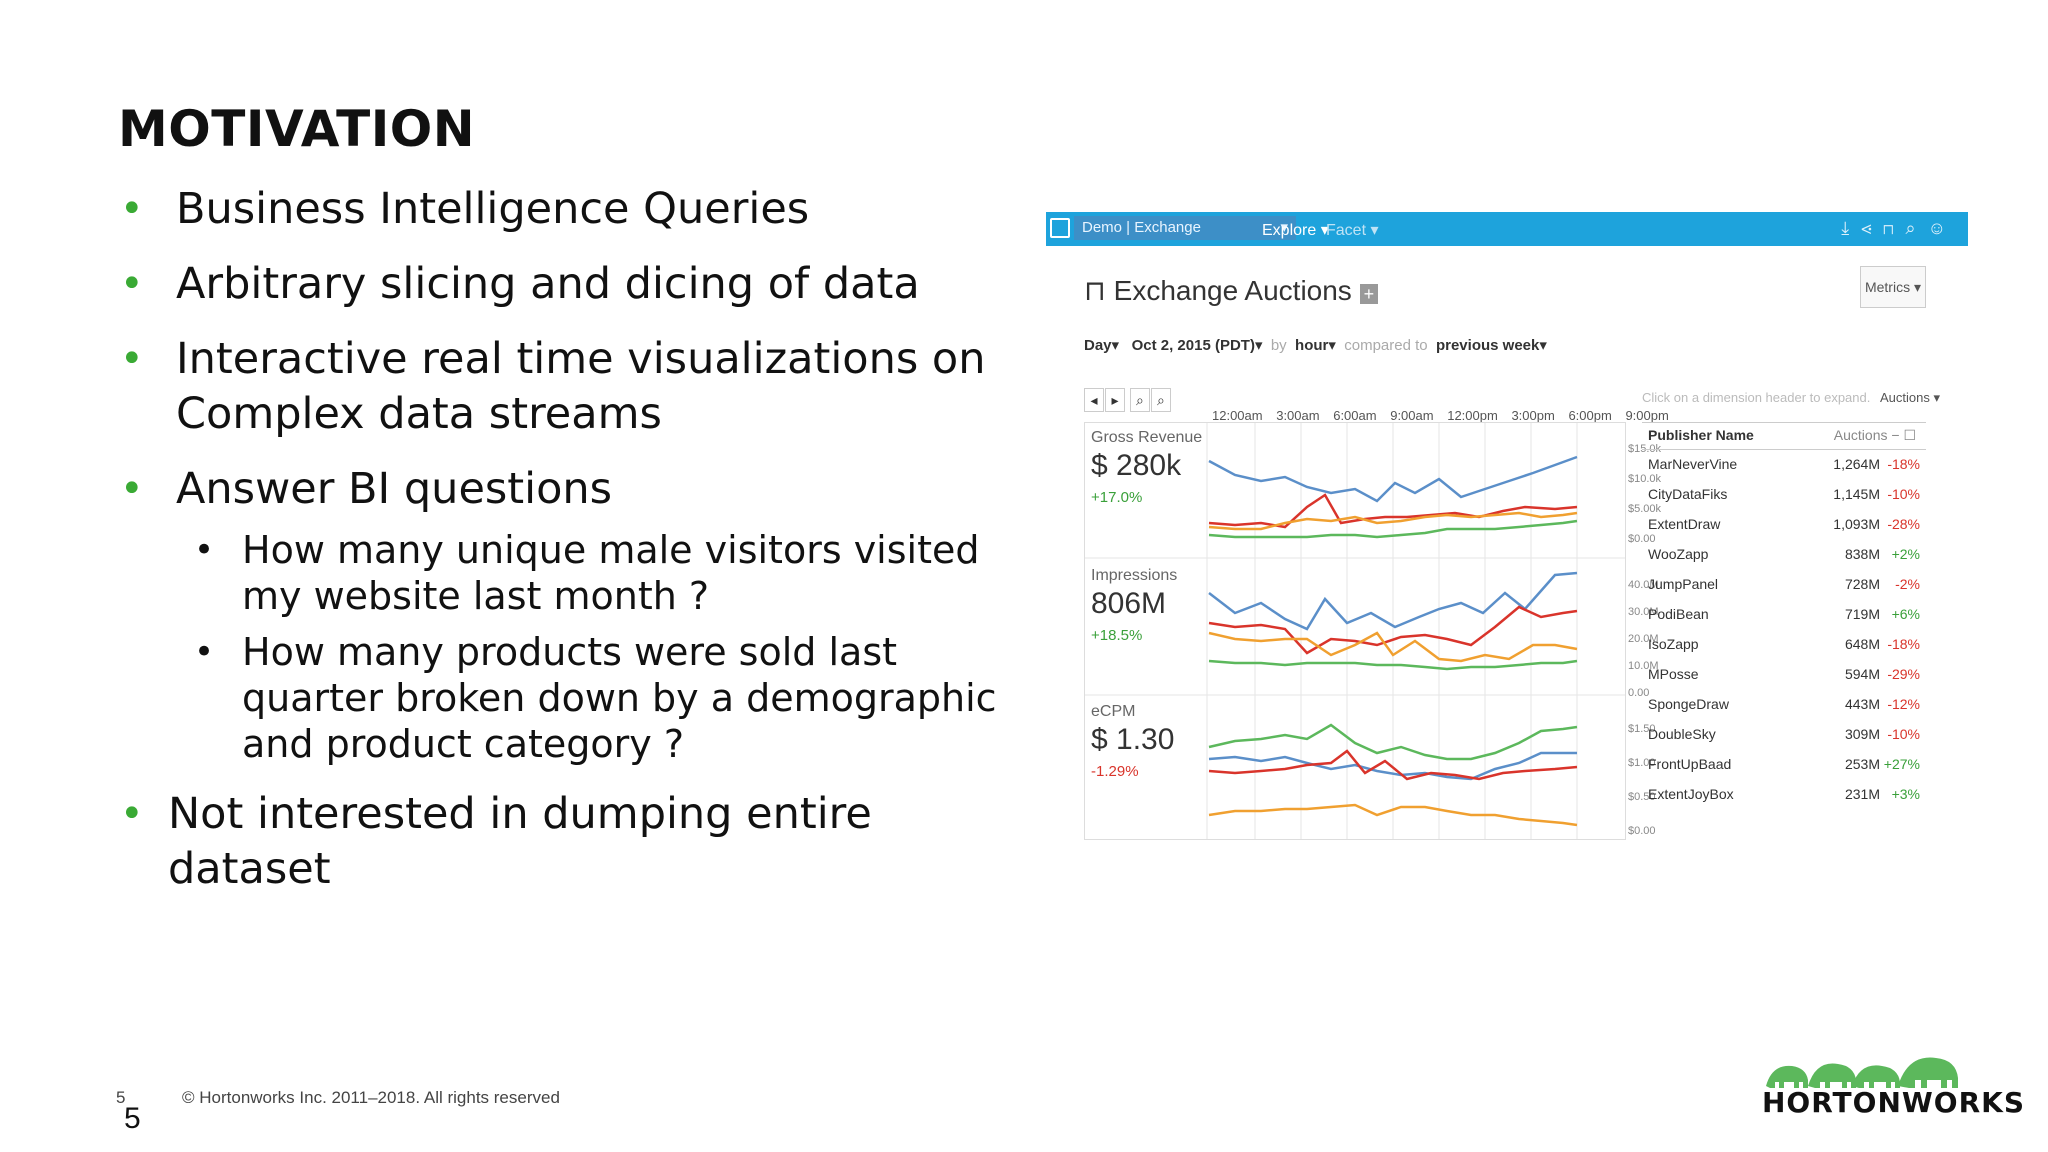  I want to click on axis-labels-ecpm: $1.50 $1.00 $0.50 $0.00, so click(1642, 780).